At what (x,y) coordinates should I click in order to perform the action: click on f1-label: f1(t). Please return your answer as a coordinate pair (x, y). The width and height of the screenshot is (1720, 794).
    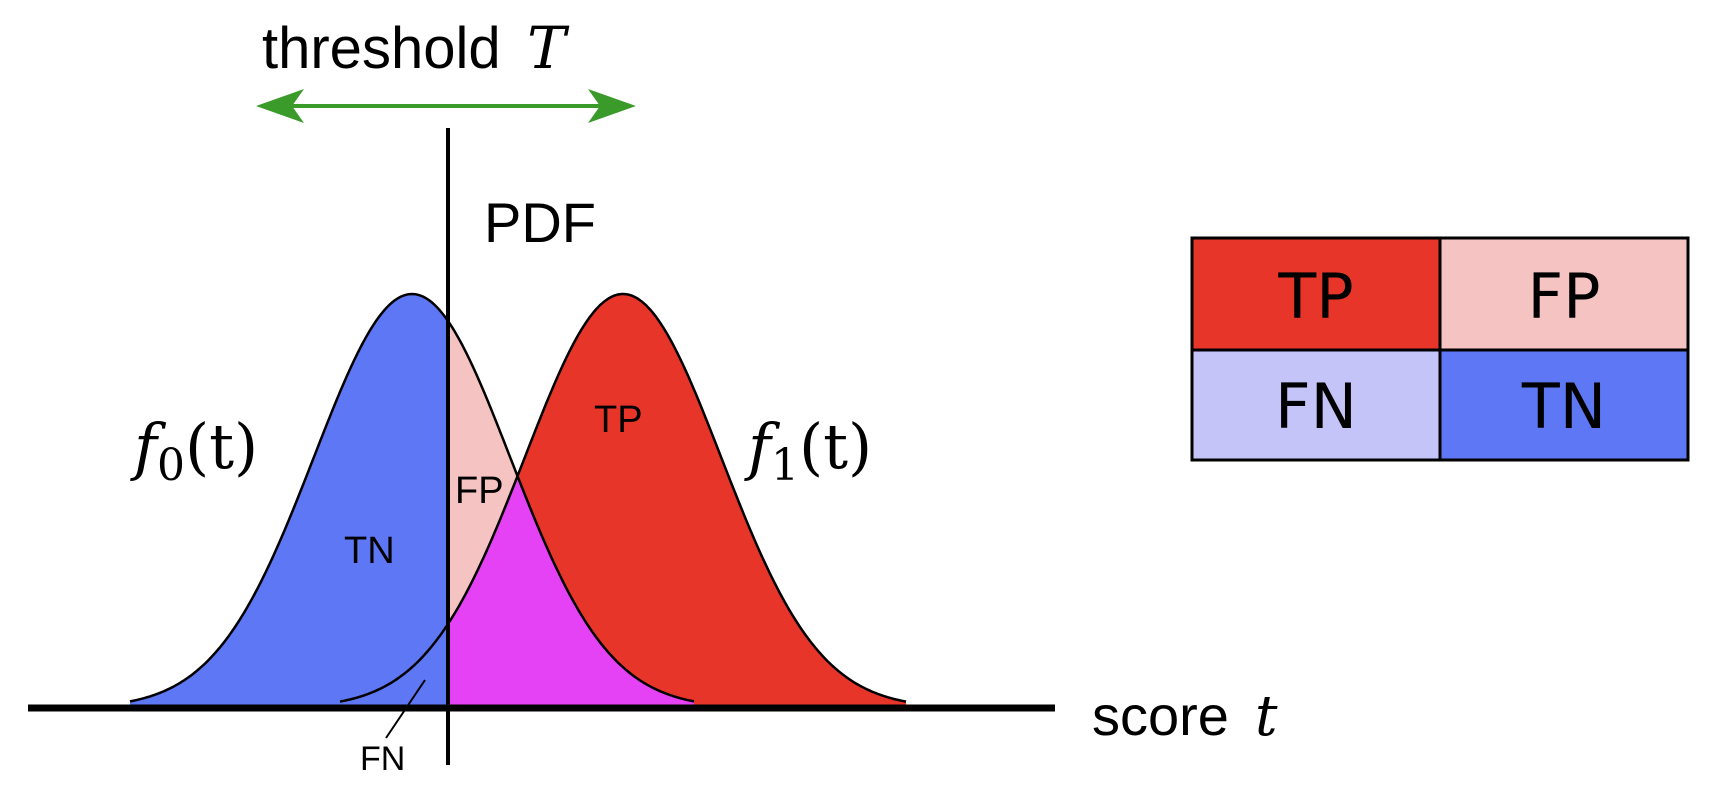
    Looking at the image, I should click on (808, 450).